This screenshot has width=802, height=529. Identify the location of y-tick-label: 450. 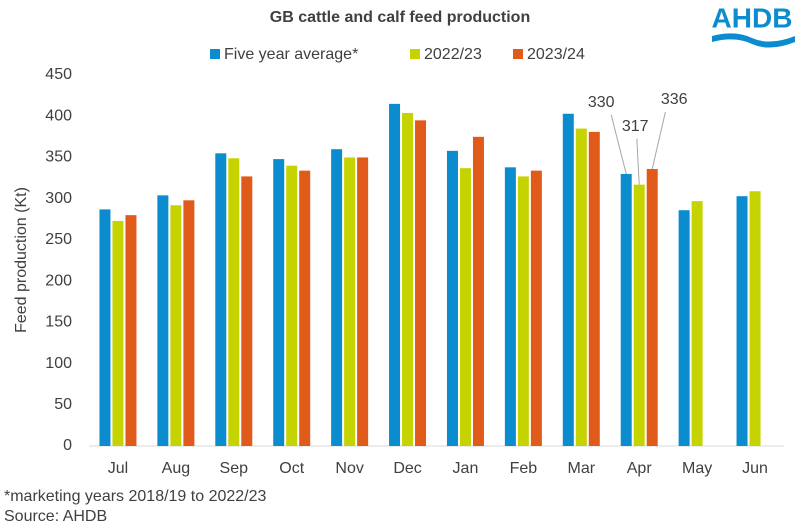
(58, 74).